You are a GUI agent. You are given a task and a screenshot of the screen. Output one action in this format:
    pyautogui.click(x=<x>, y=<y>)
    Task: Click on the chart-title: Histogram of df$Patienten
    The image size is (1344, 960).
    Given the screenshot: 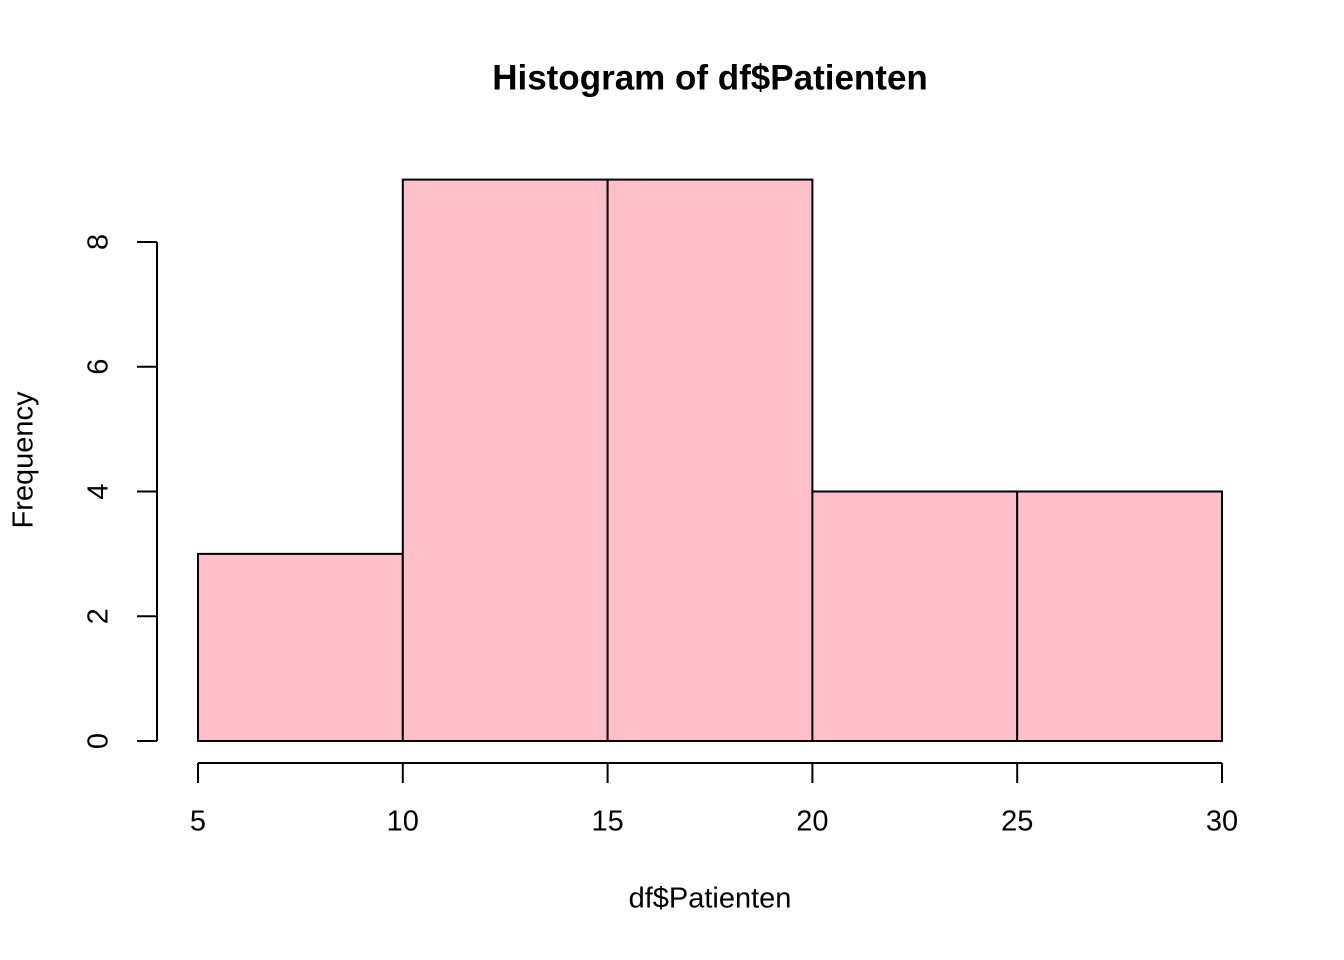 What is the action you would take?
    pyautogui.click(x=710, y=77)
    